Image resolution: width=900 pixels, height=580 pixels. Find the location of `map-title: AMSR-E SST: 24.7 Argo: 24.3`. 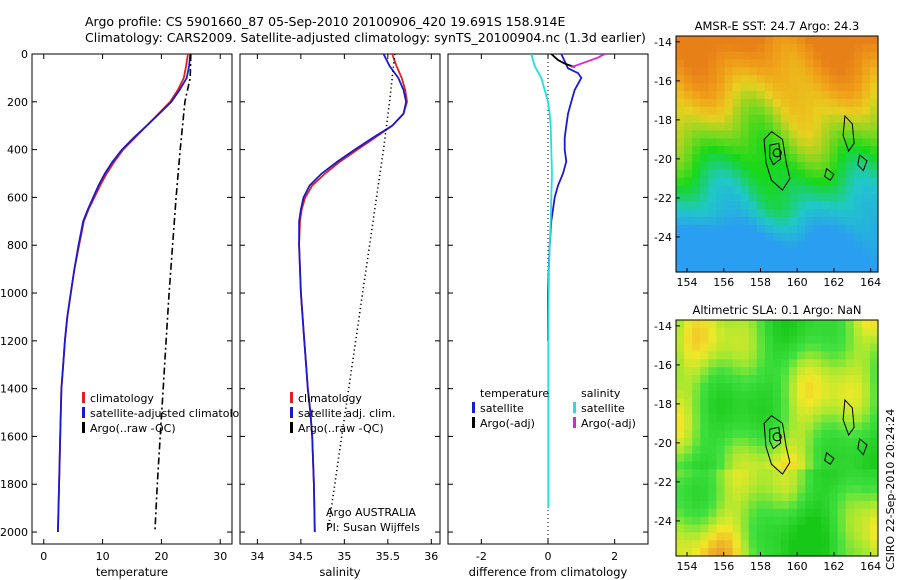

map-title: AMSR-E SST: 24.7 Argo: 24.3 is located at coordinates (777, 26).